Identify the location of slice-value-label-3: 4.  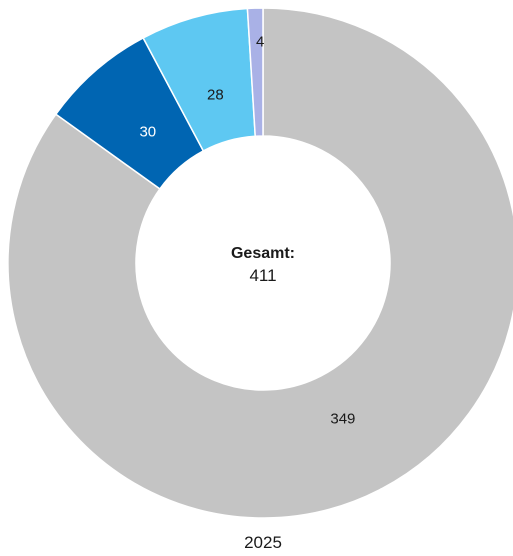
(260, 41).